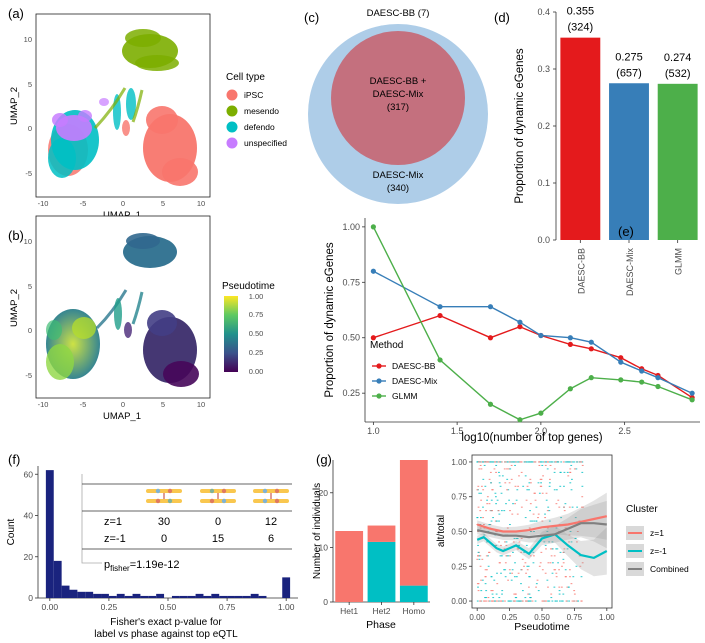 The height and width of the screenshot is (643, 705). Describe the element at coordinates (72, 125) in the screenshot. I see `cluster-unspecified` at that location.